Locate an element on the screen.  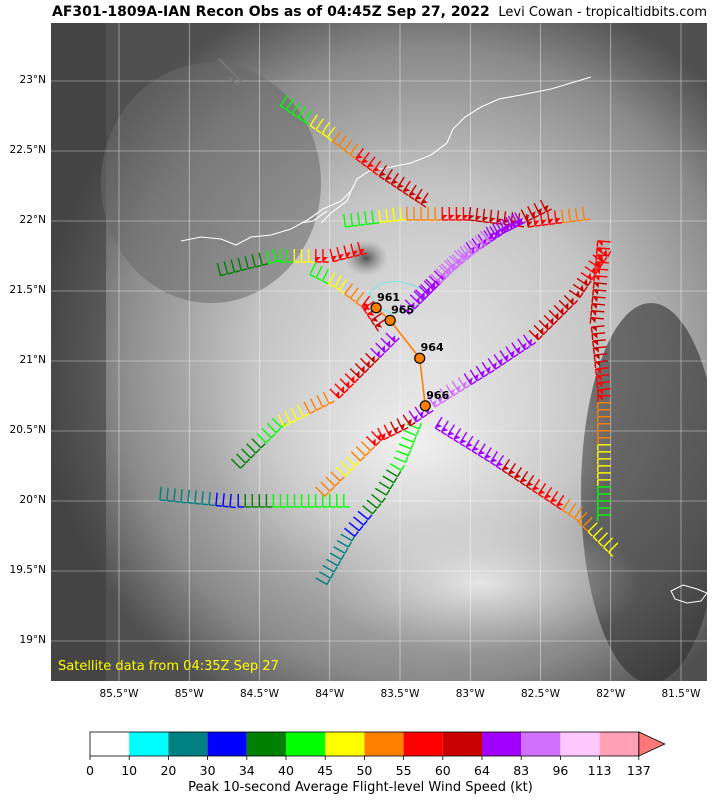
center-track is located at coordinates (401, 356).